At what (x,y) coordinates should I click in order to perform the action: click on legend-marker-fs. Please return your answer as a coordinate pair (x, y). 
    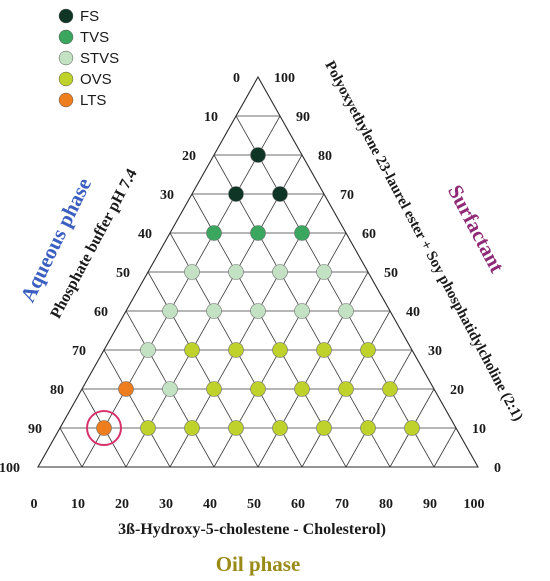
    Looking at the image, I should click on (66, 16).